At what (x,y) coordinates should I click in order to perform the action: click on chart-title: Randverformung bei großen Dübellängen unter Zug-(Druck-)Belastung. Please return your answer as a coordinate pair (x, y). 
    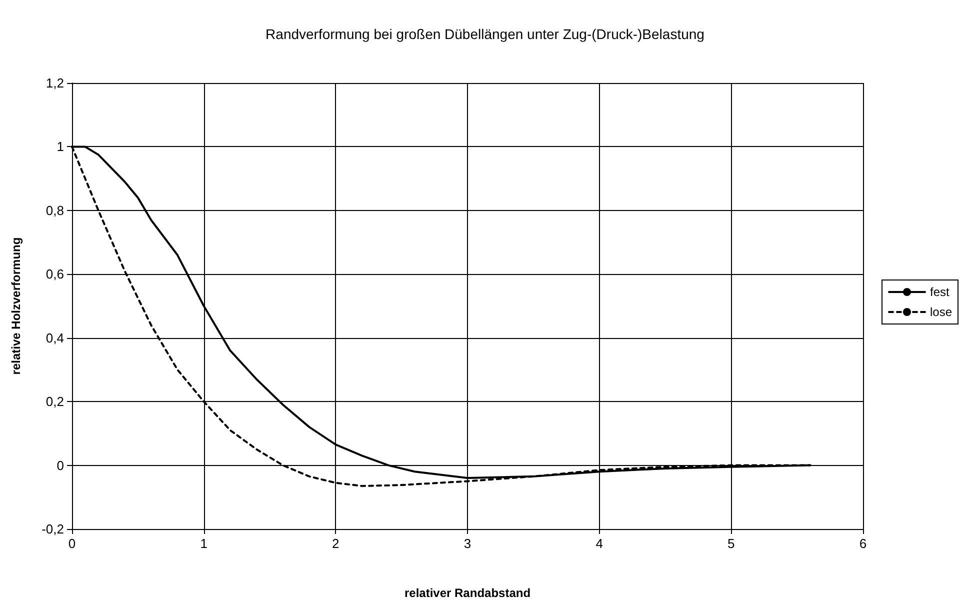
    Looking at the image, I should click on (485, 34).